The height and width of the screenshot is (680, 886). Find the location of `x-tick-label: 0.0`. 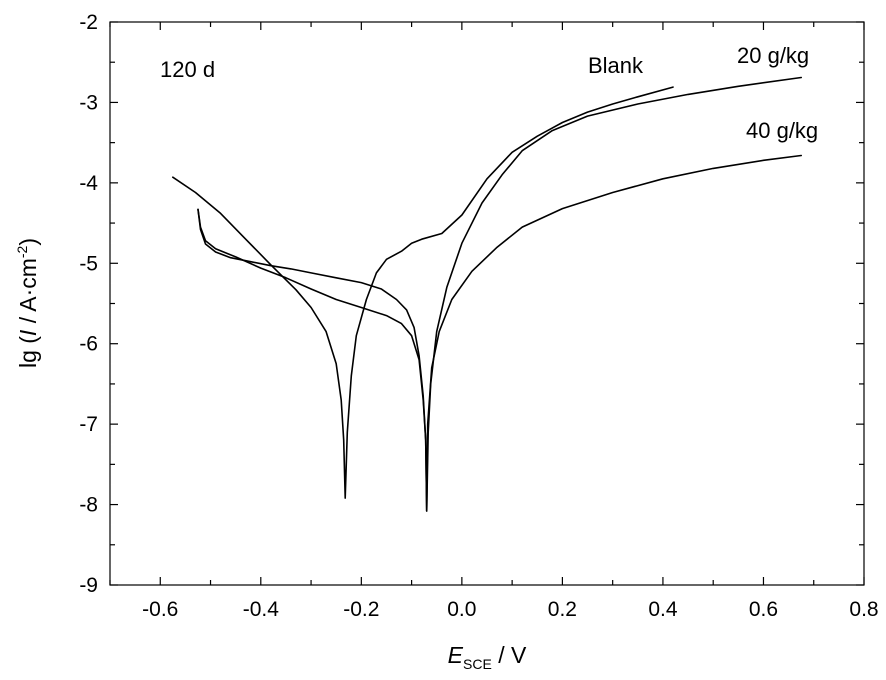

x-tick-label: 0.0 is located at coordinates (461, 609).